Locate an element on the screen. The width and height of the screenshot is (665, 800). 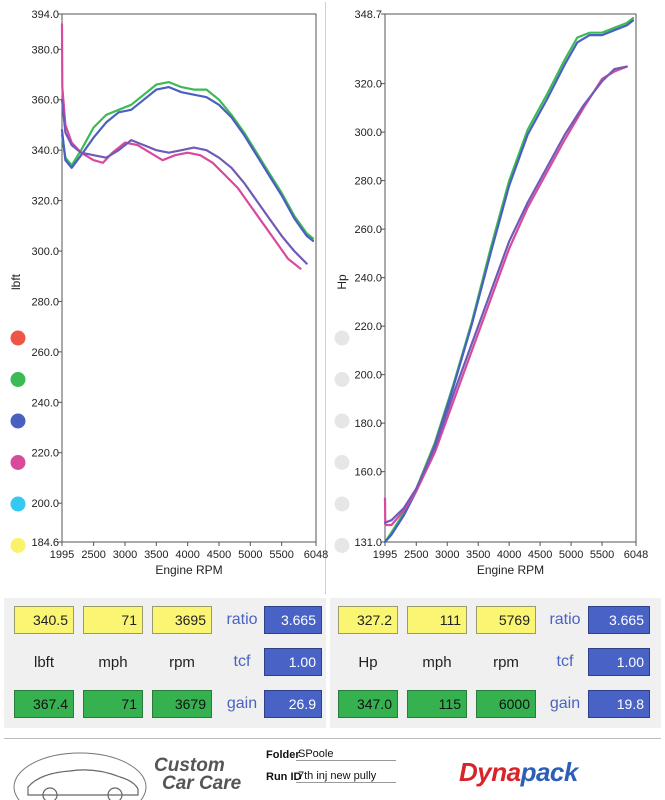
x-tick-label: 4500 is located at coordinates (219, 555).